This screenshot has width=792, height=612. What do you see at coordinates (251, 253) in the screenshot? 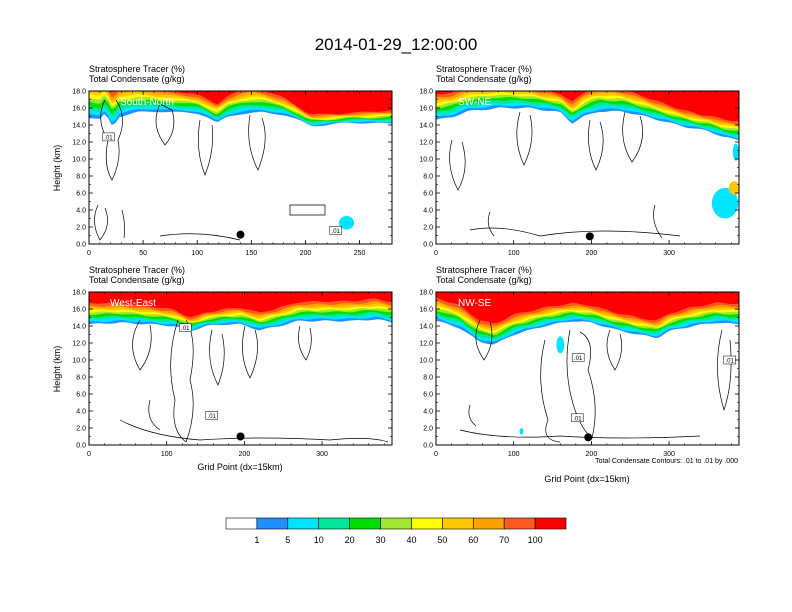
I see `x-tick-label: 150` at bounding box center [251, 253].